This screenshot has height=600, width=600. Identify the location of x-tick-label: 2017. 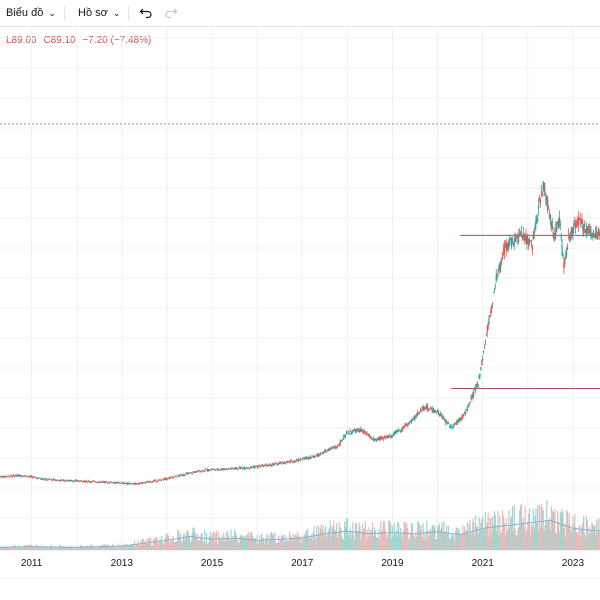
(302, 563).